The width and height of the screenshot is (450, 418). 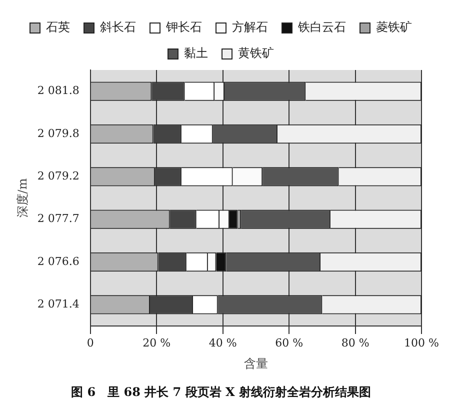 I want to click on y-axis-title: 深度/m, so click(x=22, y=198).